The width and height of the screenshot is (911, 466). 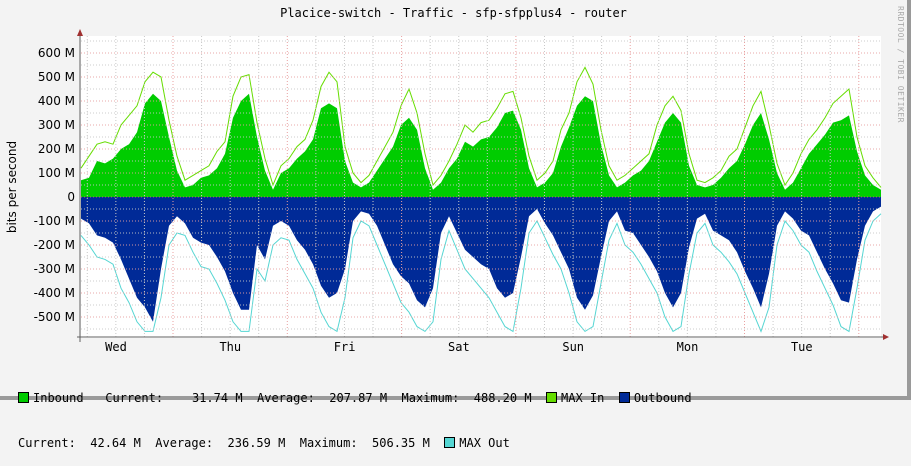 I want to click on legend-outbound-average-value: 236.59 M, so click(x=256, y=443).